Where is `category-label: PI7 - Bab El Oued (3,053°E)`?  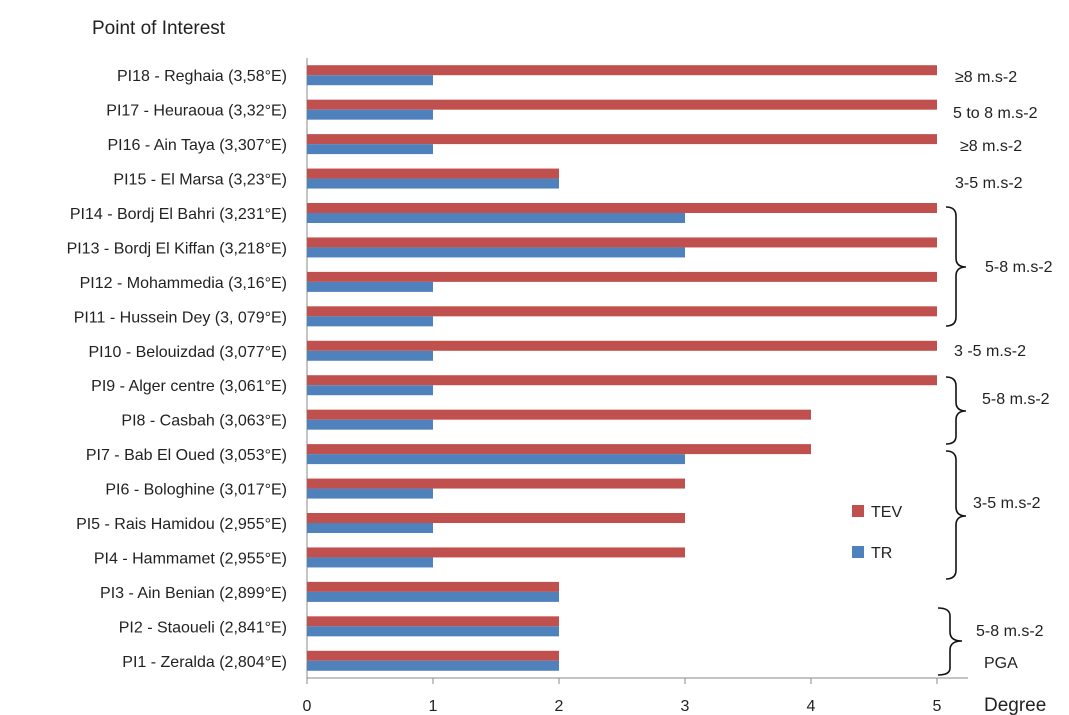
category-label: PI7 - Bab El Oued (3,053°E) is located at coordinates (186, 455).